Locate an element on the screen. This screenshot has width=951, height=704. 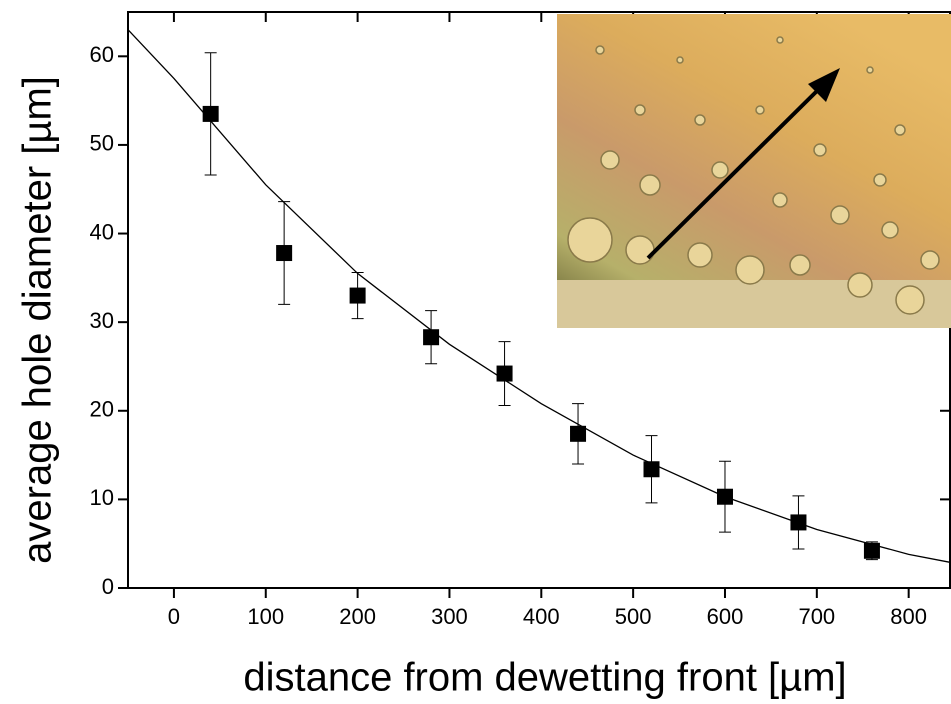
x-tick-label: 200 is located at coordinates (357, 616).